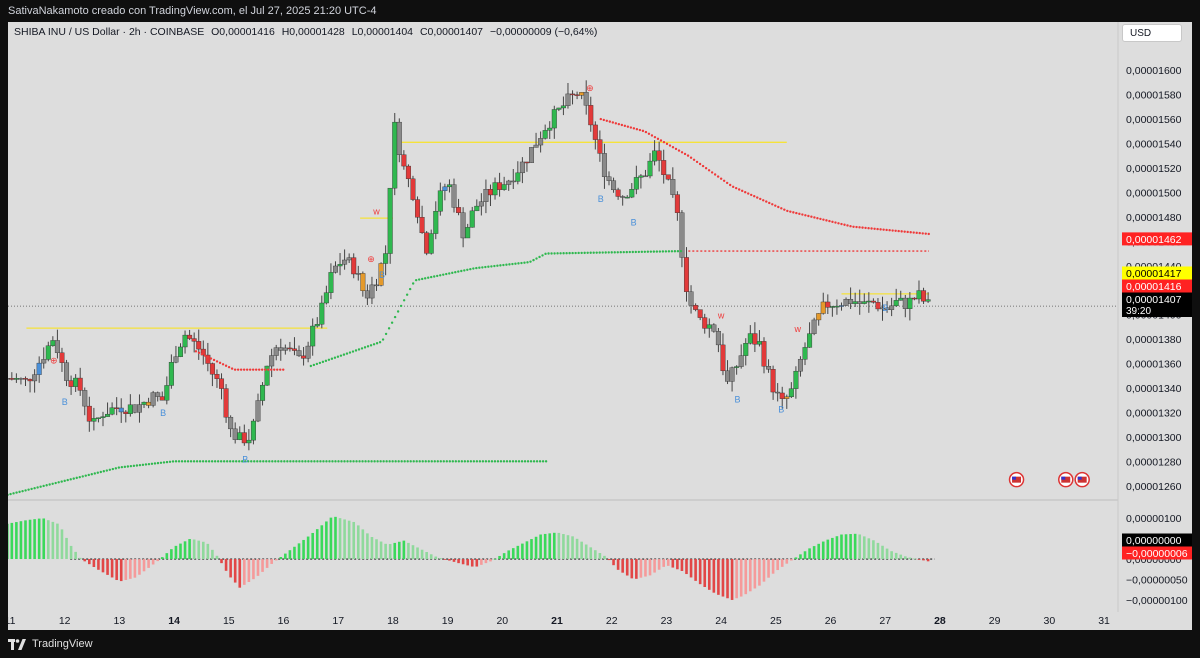  I want to click on y-tick-label: 0,00001600, so click(1154, 71).